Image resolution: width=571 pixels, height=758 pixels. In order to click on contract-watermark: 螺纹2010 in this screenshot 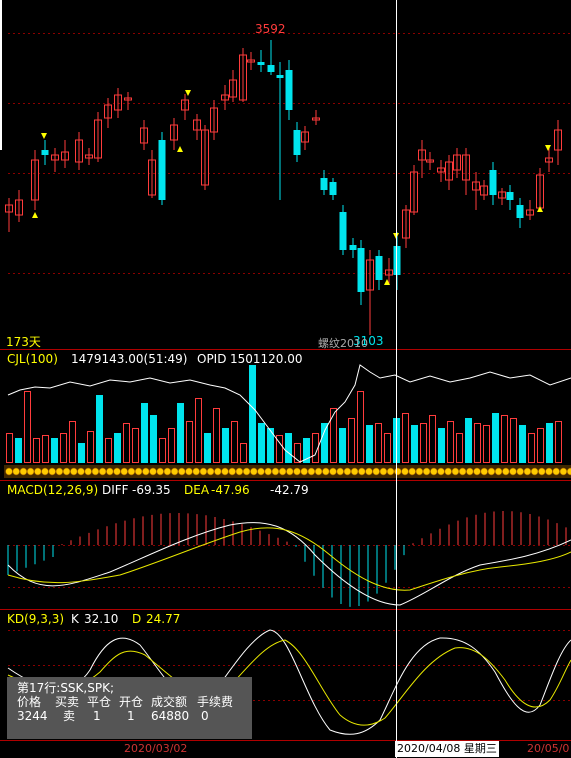, I will do `click(343, 343)`.